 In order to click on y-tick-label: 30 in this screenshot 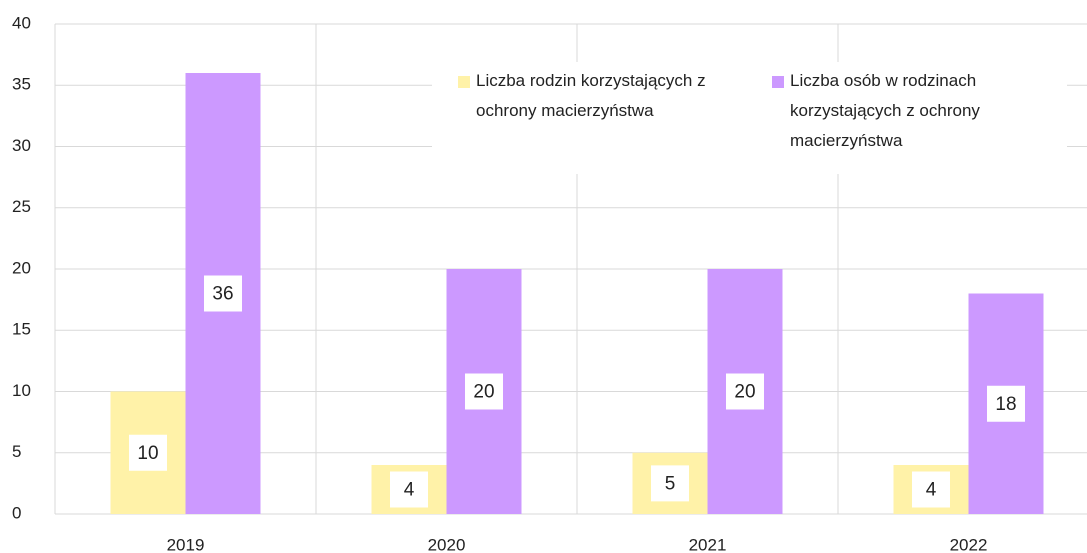, I will do `click(21, 145)`.